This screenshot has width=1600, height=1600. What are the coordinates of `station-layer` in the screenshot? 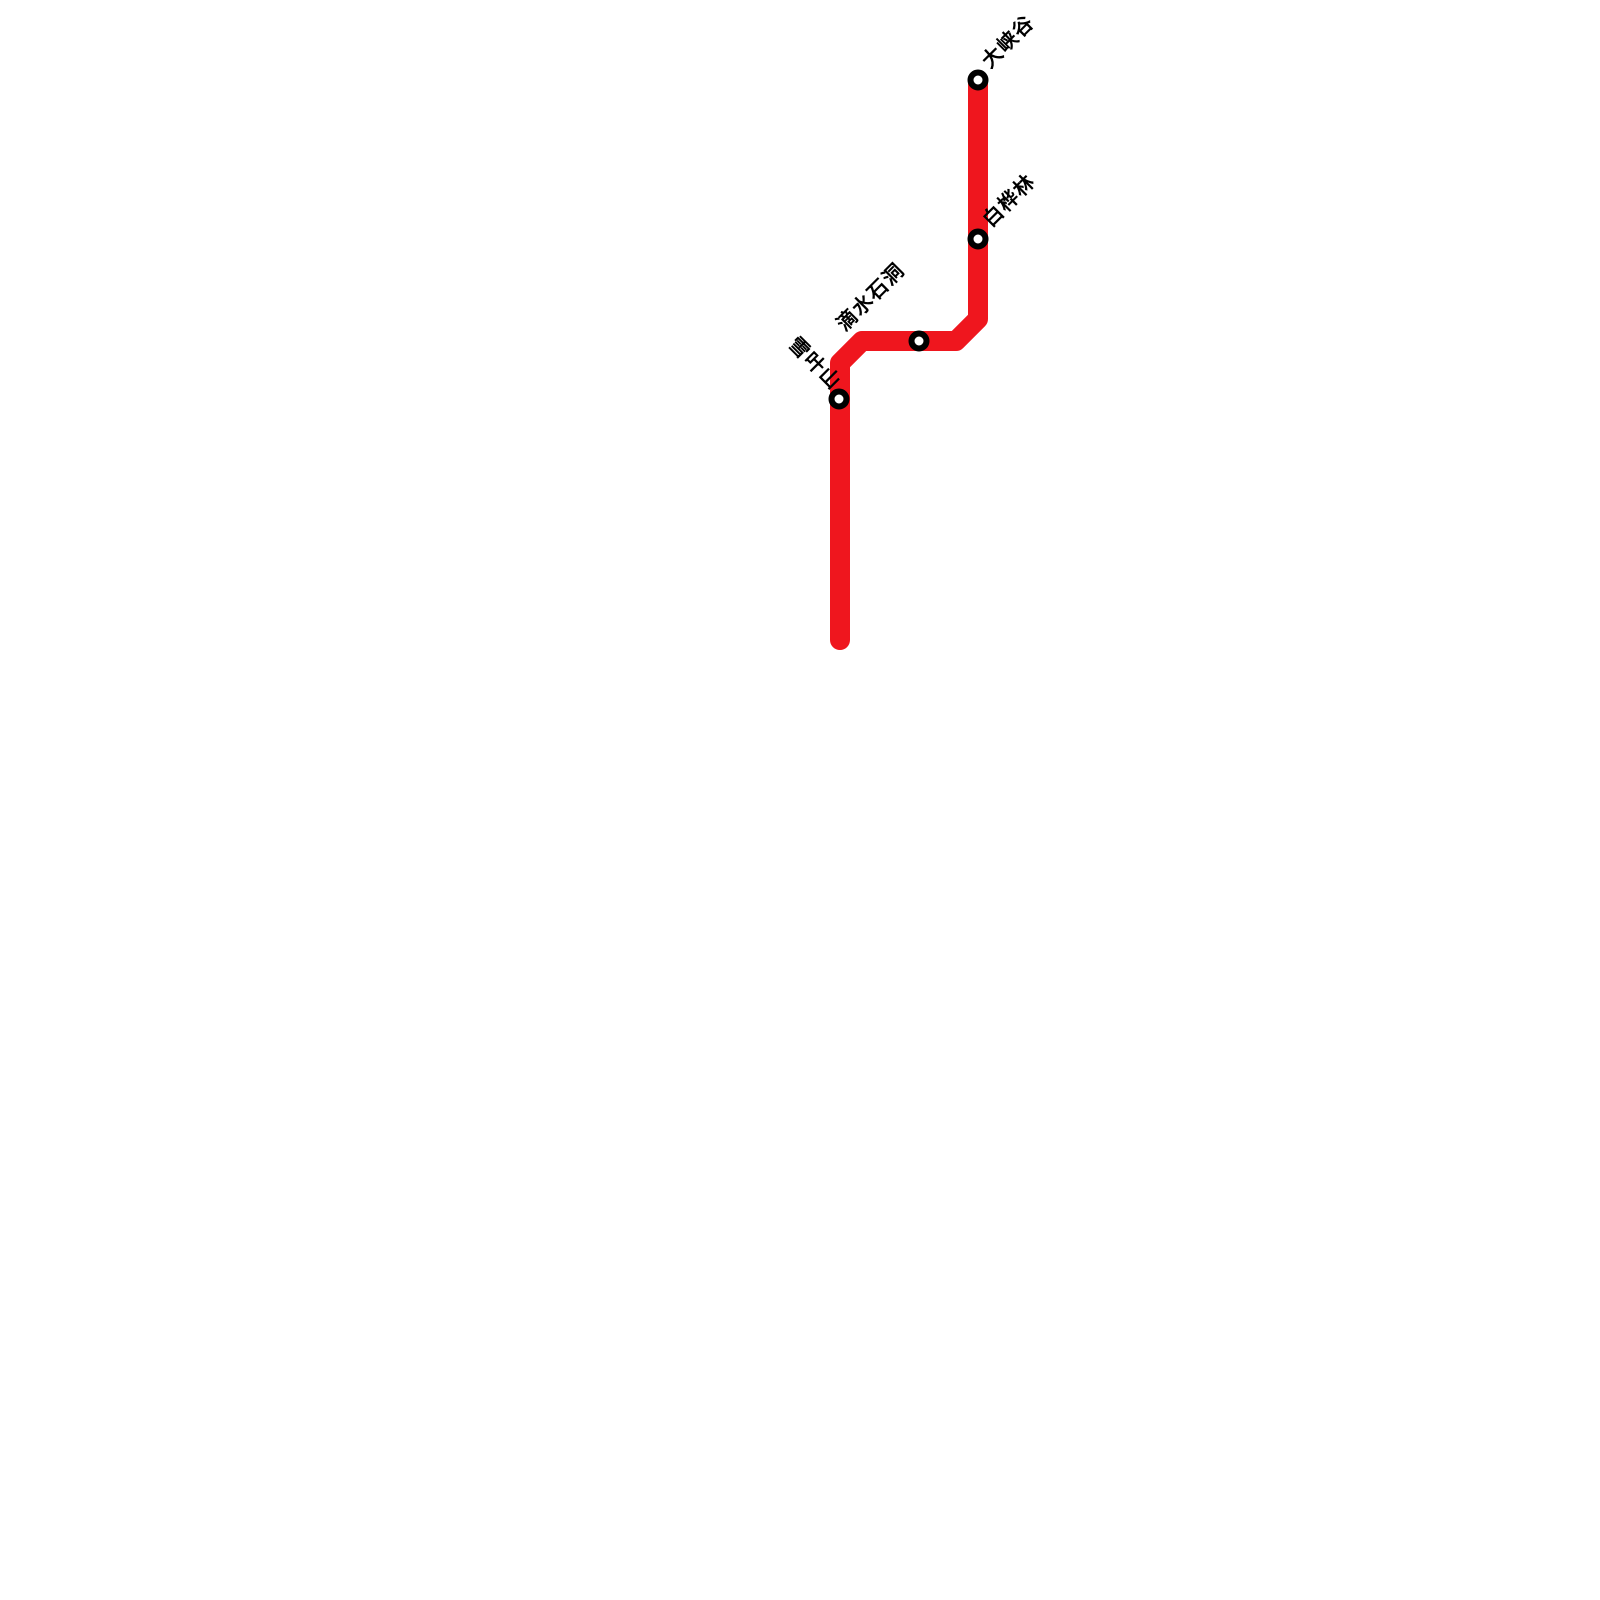 It's located at (908, 239).